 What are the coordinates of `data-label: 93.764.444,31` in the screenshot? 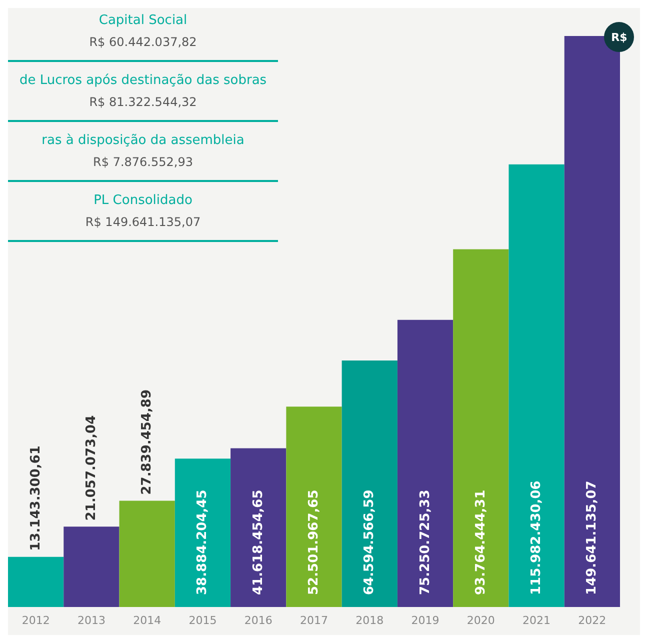 It's located at (480, 542).